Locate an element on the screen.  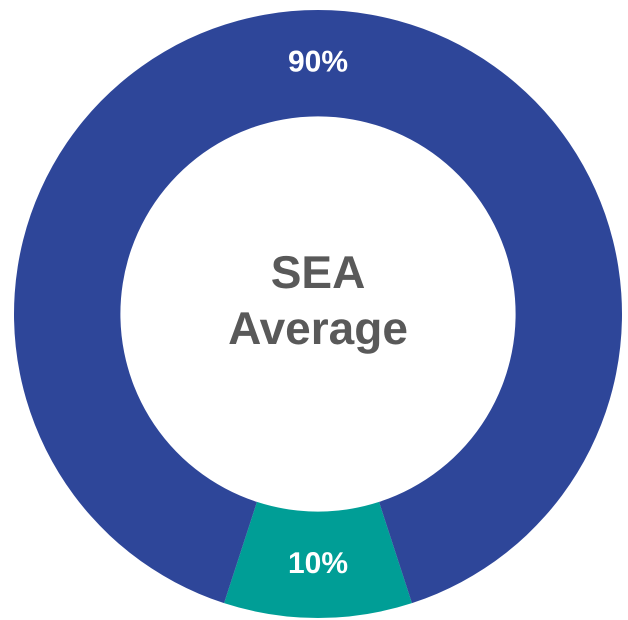
text: SEA Average is located at coordinates (318, 300).